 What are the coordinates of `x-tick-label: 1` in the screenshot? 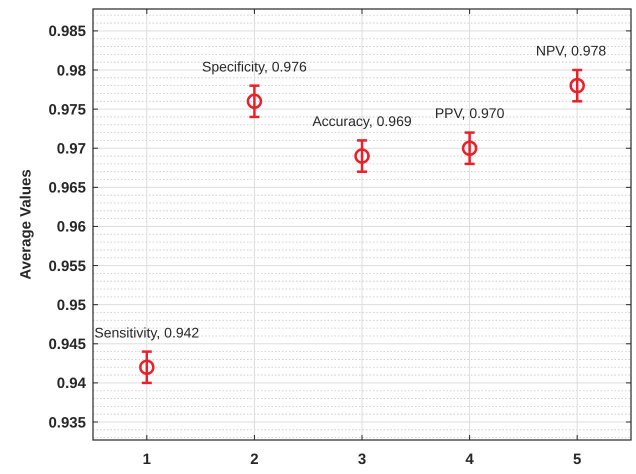 It's located at (146, 459).